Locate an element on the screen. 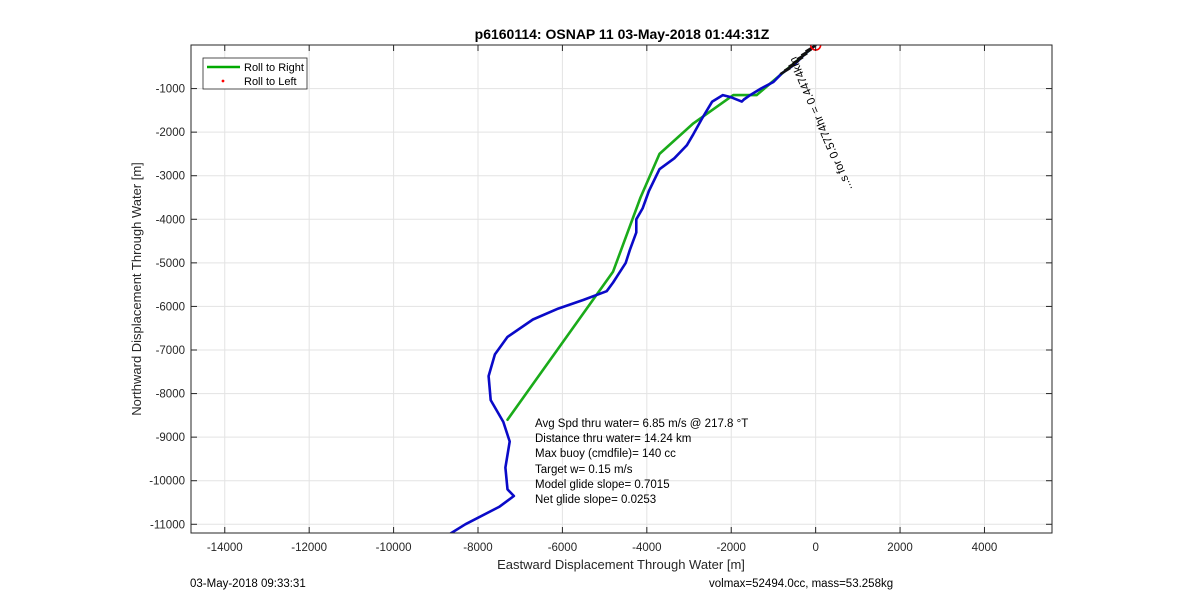 This screenshot has width=1200, height=601. legend: Roll to Right Roll to Left is located at coordinates (255, 73).